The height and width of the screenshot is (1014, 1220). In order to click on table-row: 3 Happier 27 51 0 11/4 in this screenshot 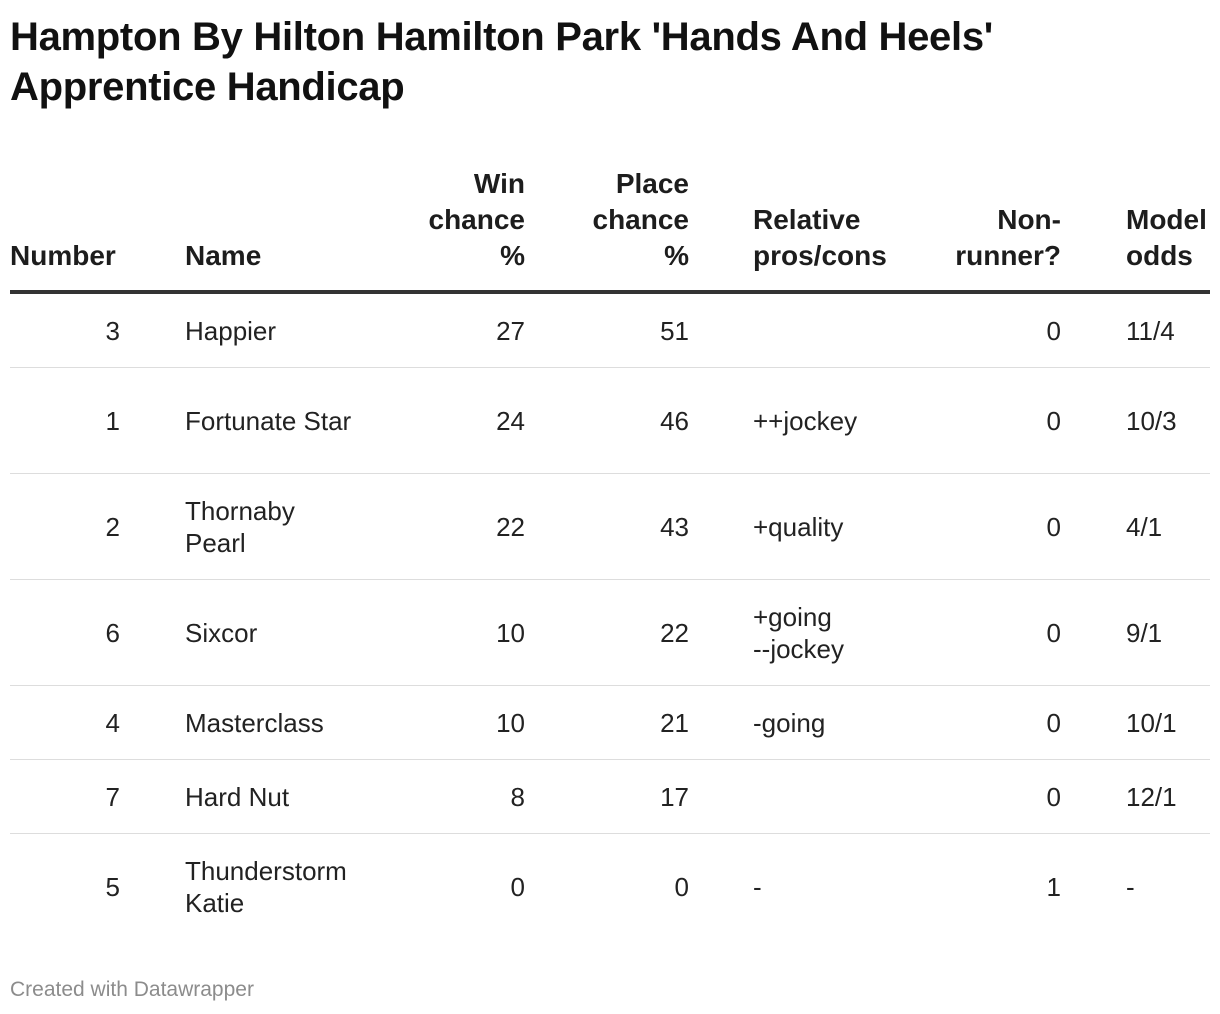, I will do `click(610, 330)`.